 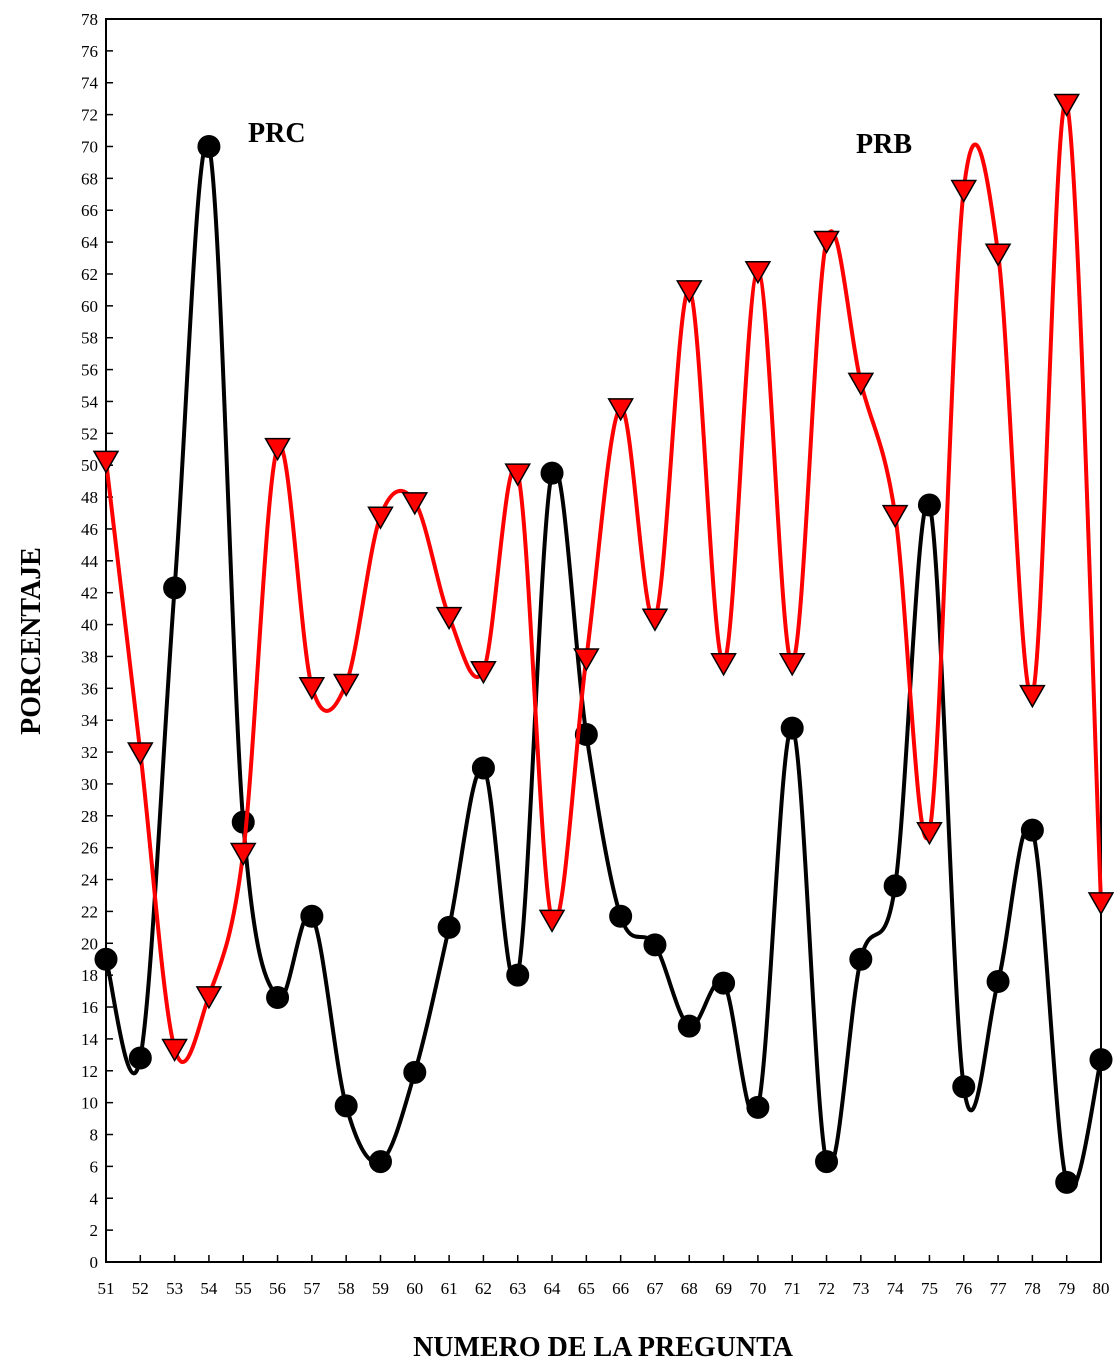 What do you see at coordinates (89, 975) in the screenshot?
I see `y-tick-label: 18` at bounding box center [89, 975].